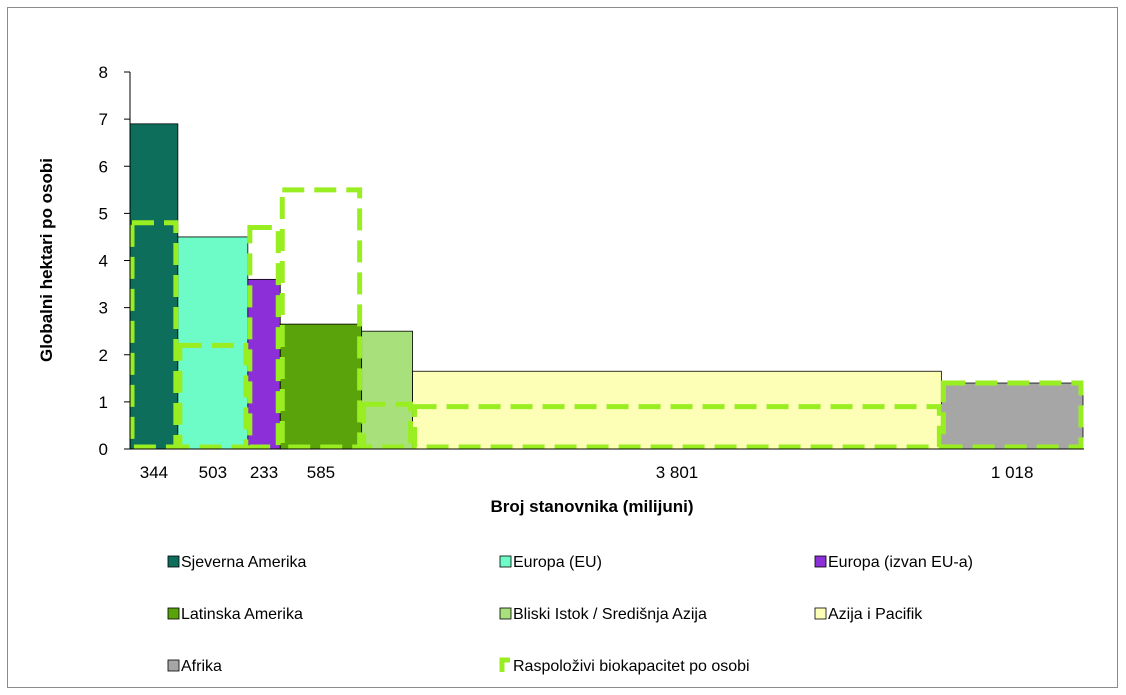 Image resolution: width=1126 pixels, height=695 pixels. What do you see at coordinates (387, 425) in the screenshot?
I see `biocapacity-bliski-istok-sredisnja-azija` at bounding box center [387, 425].